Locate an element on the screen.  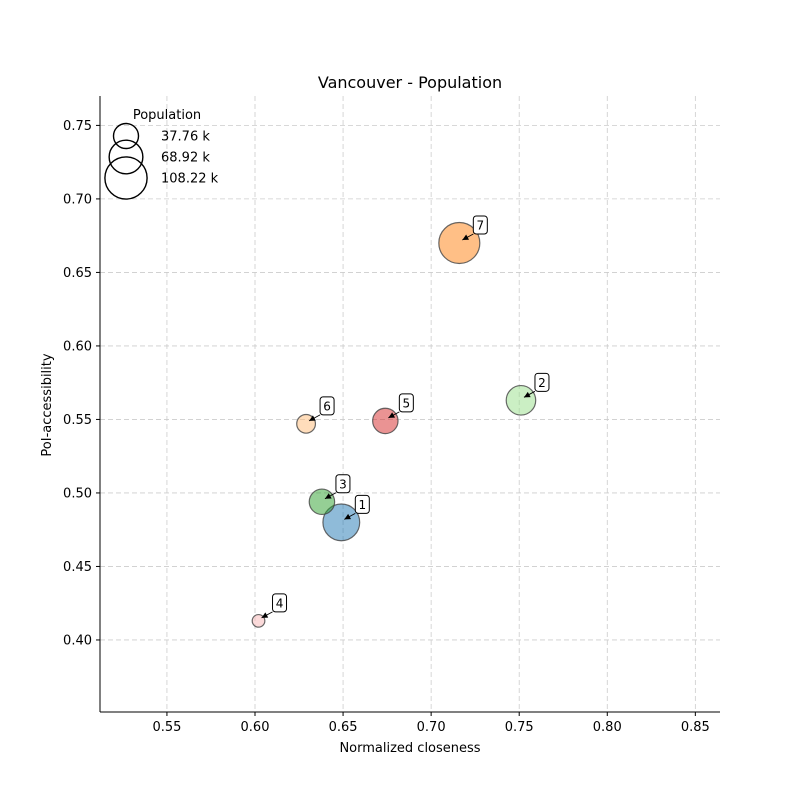
annotation-label: 1 is located at coordinates (362, 505).